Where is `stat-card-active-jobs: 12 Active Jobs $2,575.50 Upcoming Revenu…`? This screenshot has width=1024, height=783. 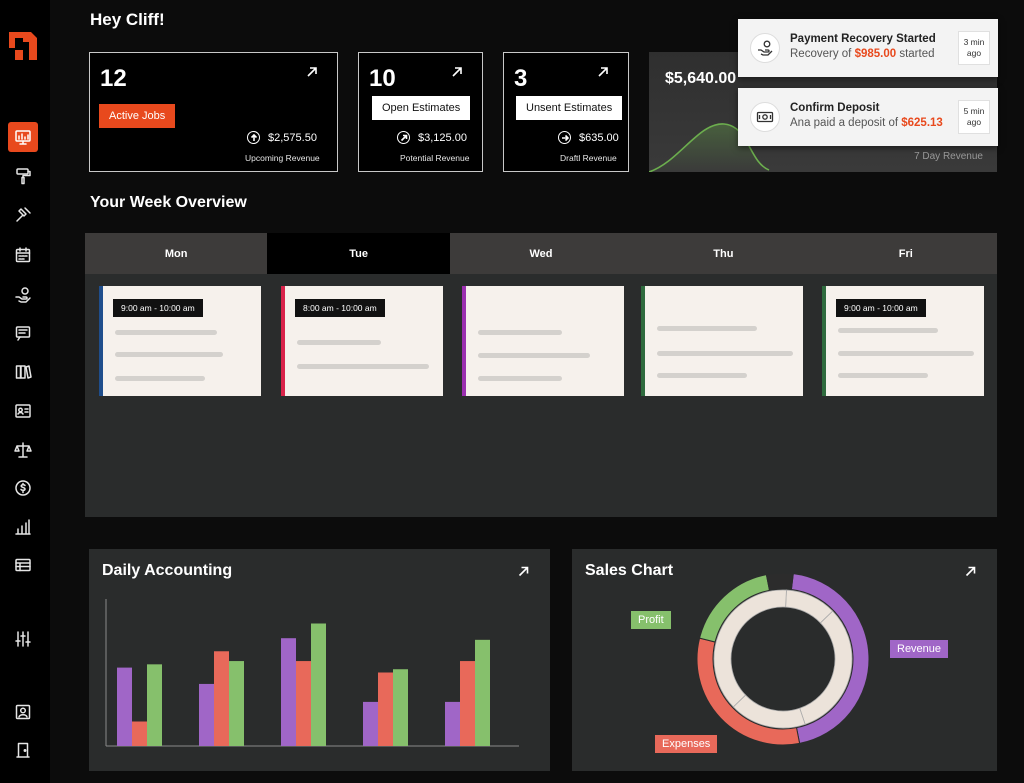
stat-card-active-jobs: 12 Active Jobs $2,575.50 Upcoming Revenu… is located at coordinates (213, 112).